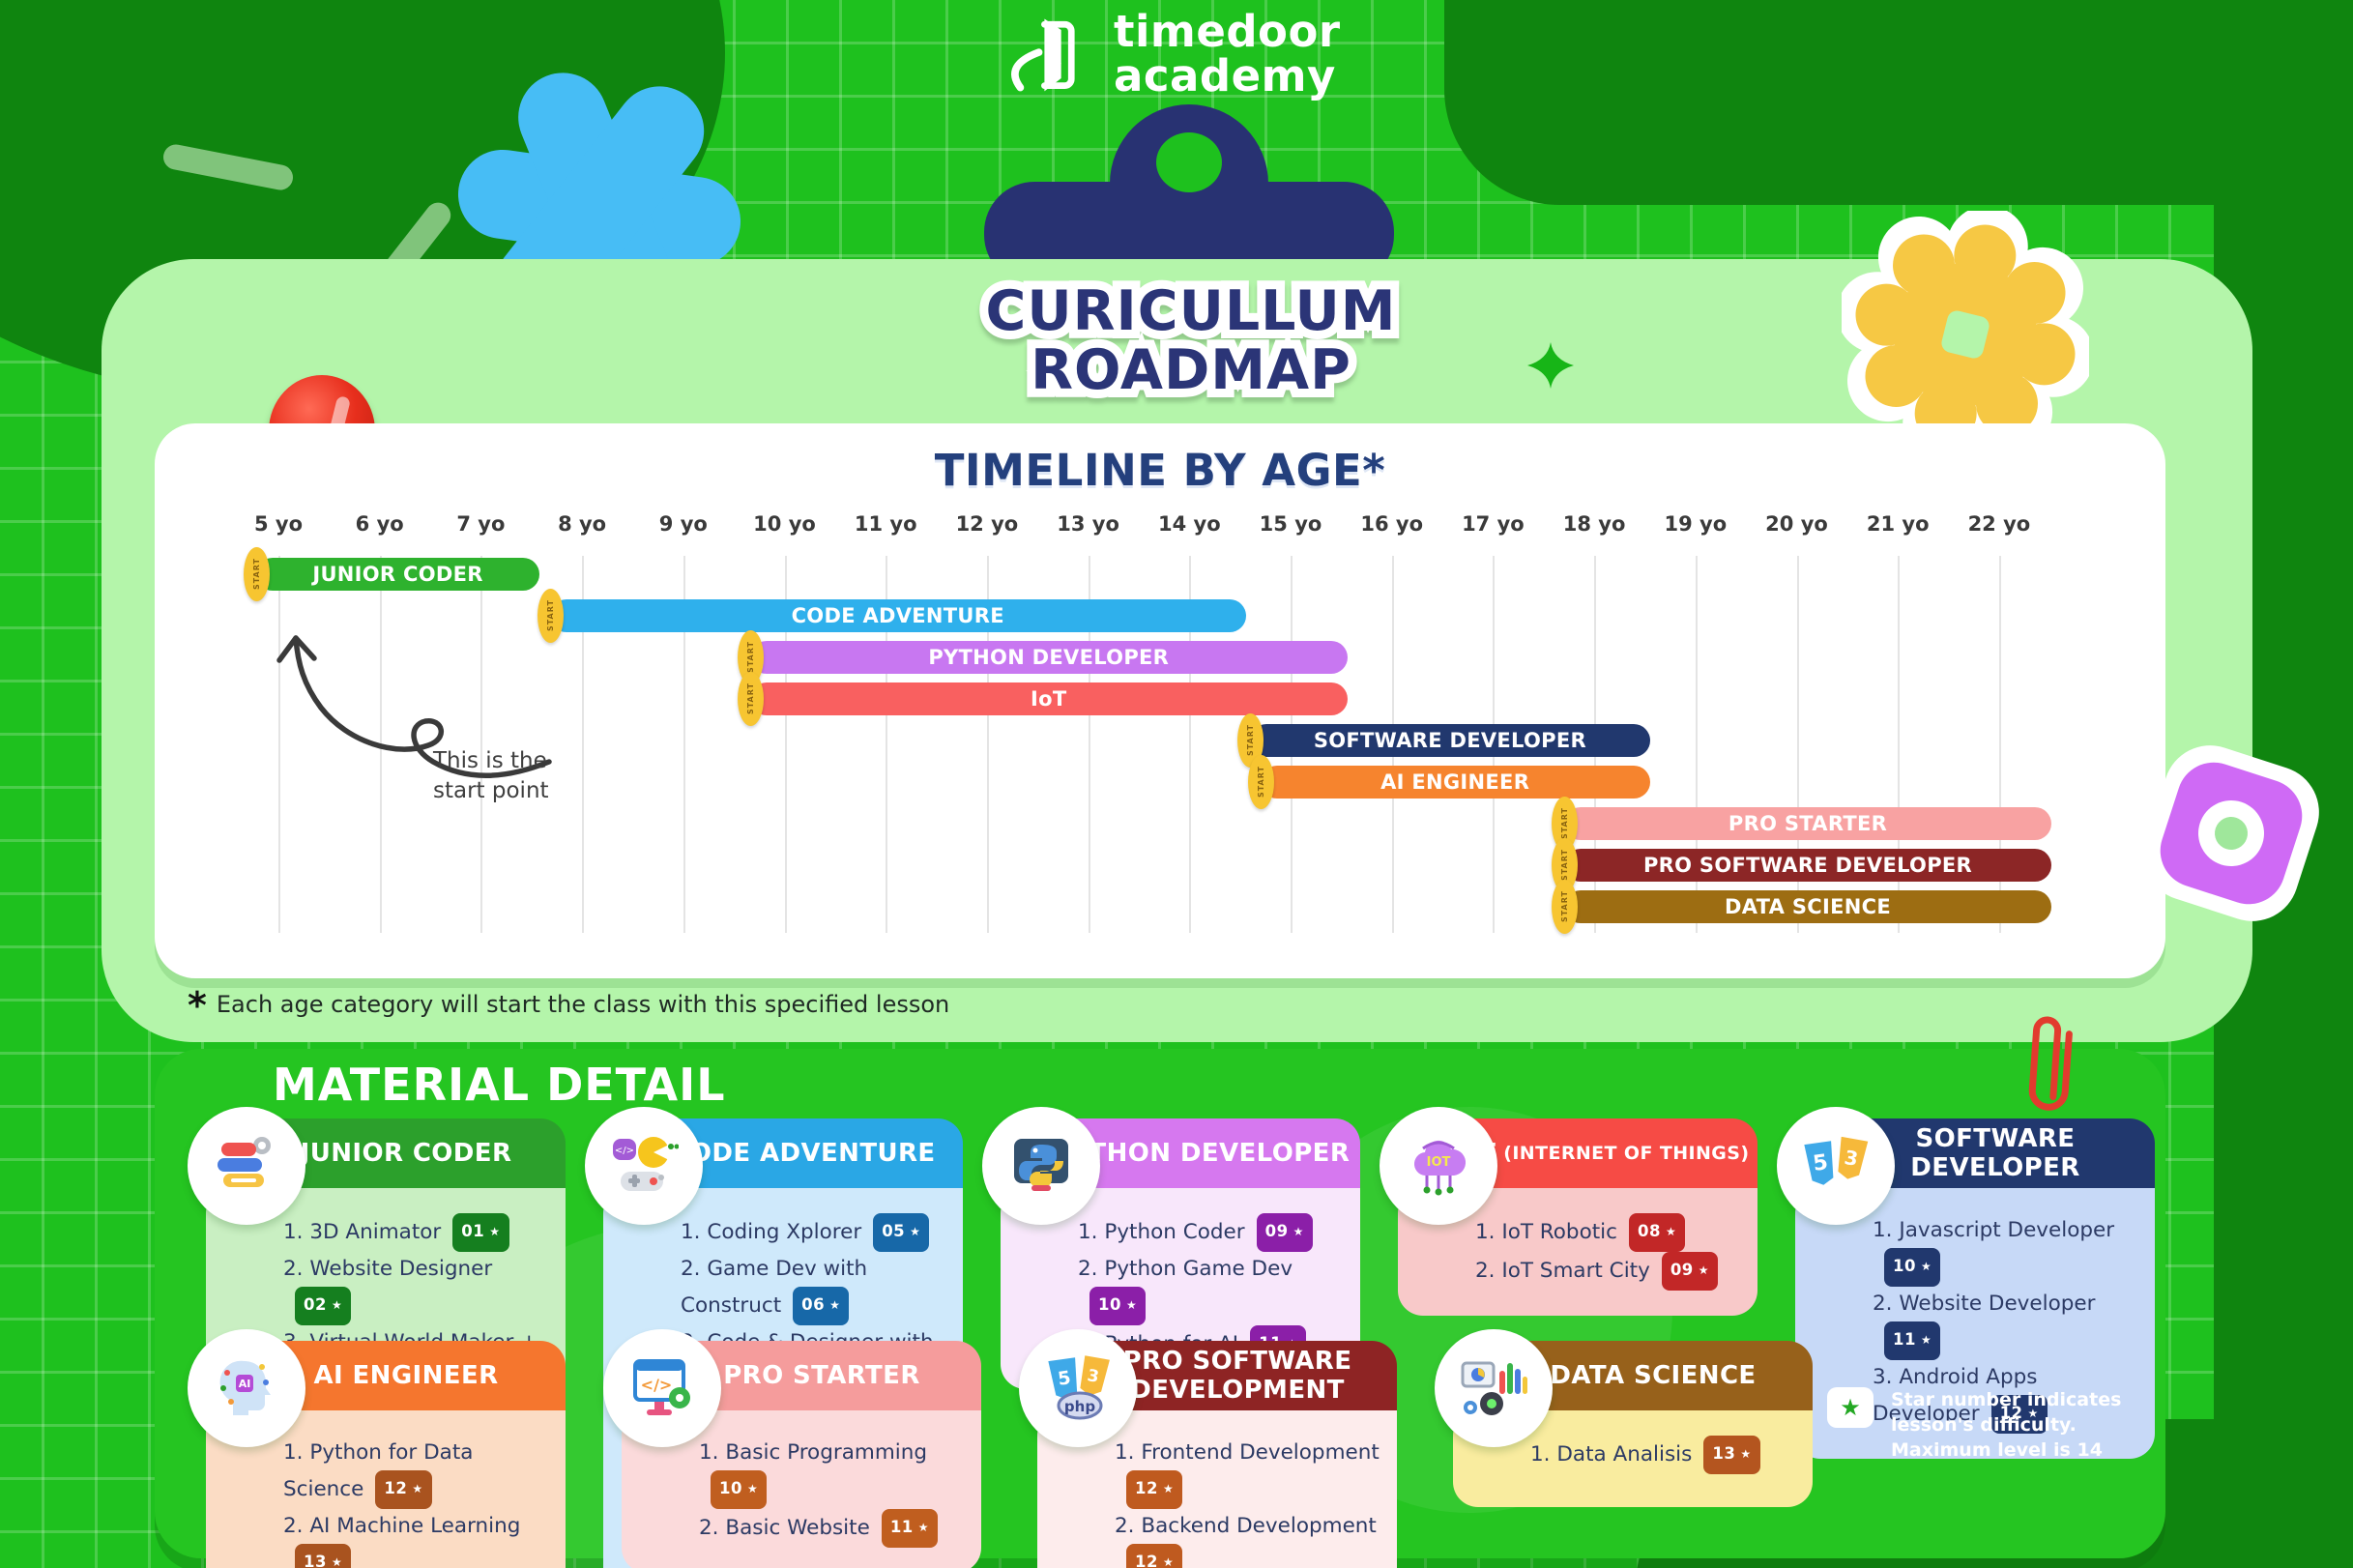 Image resolution: width=2353 pixels, height=1568 pixels. Describe the element at coordinates (245, 1384) in the screenshot. I see `svg-text: AI` at that location.